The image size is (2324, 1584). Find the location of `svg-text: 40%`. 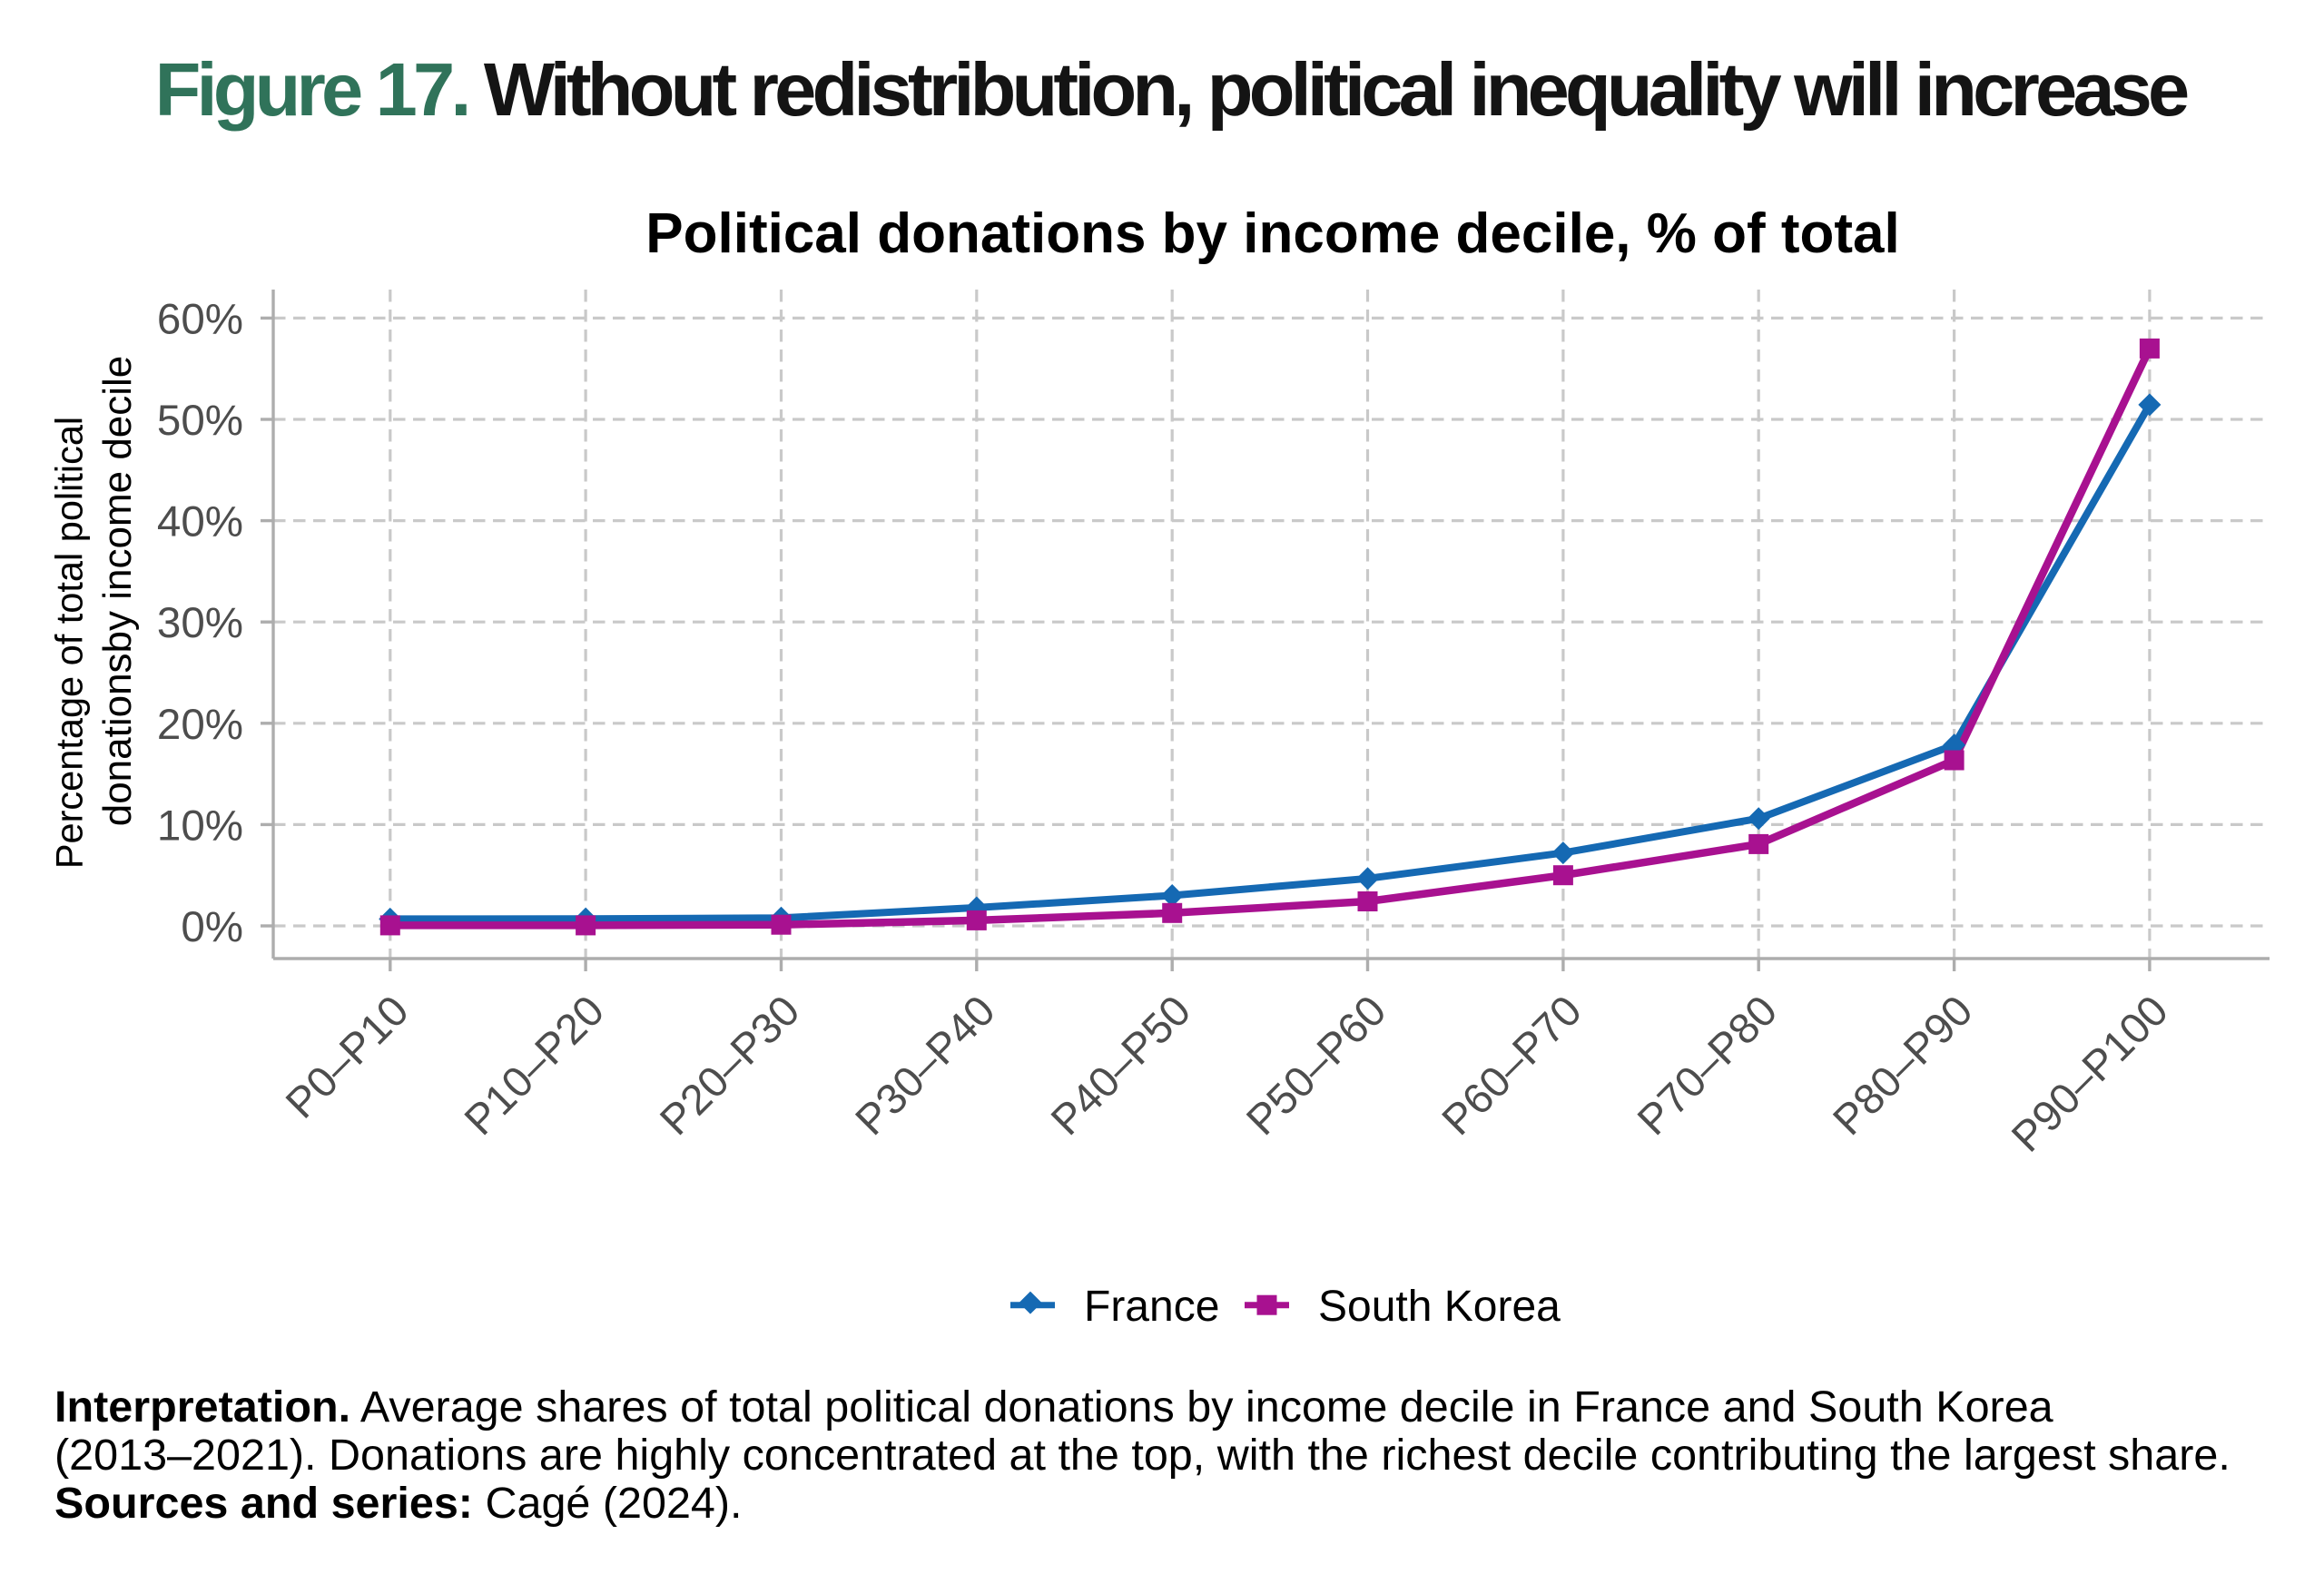

svg-text: 40% is located at coordinates (200, 522).